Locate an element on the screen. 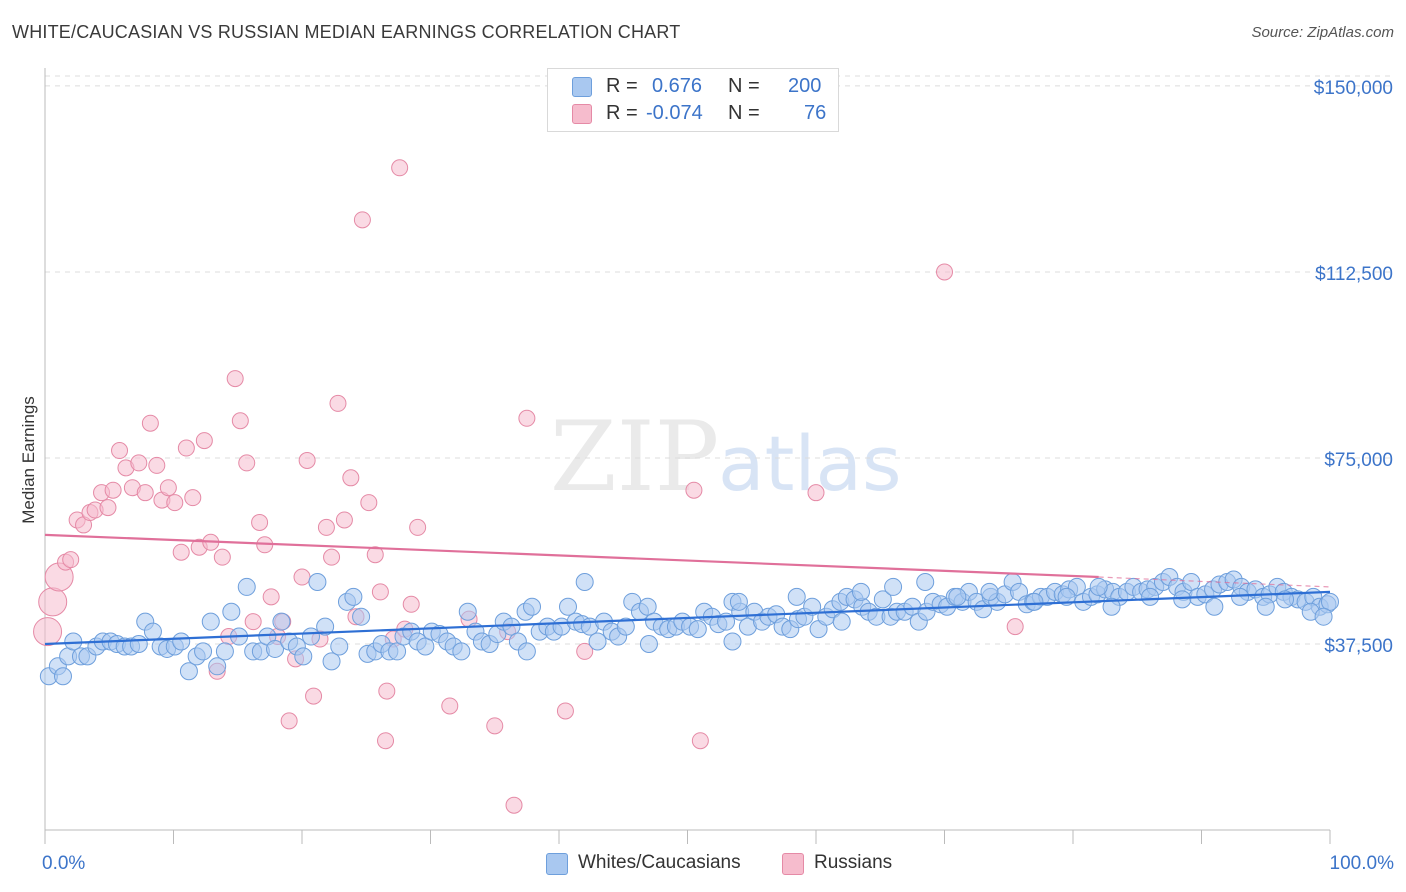  y-tick-labels: $37,500 $75,000 $112,500 $150,000 is located at coordinates (1353, 367).